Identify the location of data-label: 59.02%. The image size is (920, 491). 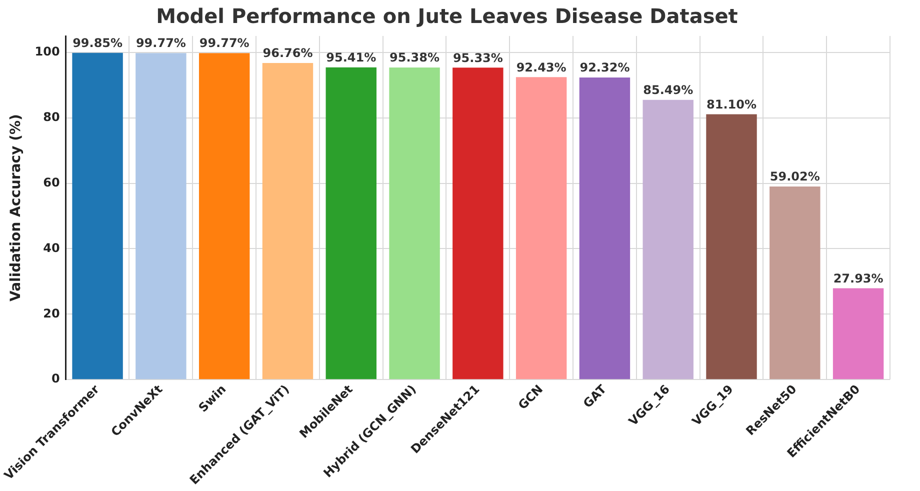
(795, 177).